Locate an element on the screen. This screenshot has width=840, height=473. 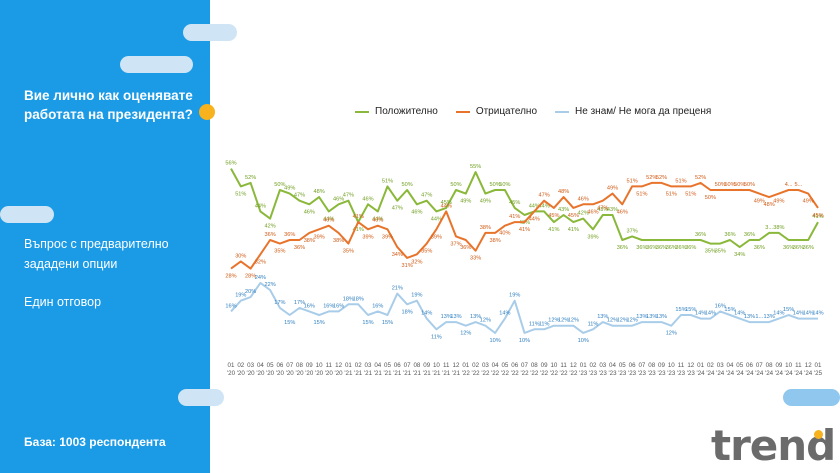
x-tick-label: 01'23 is located at coordinates (583, 369).